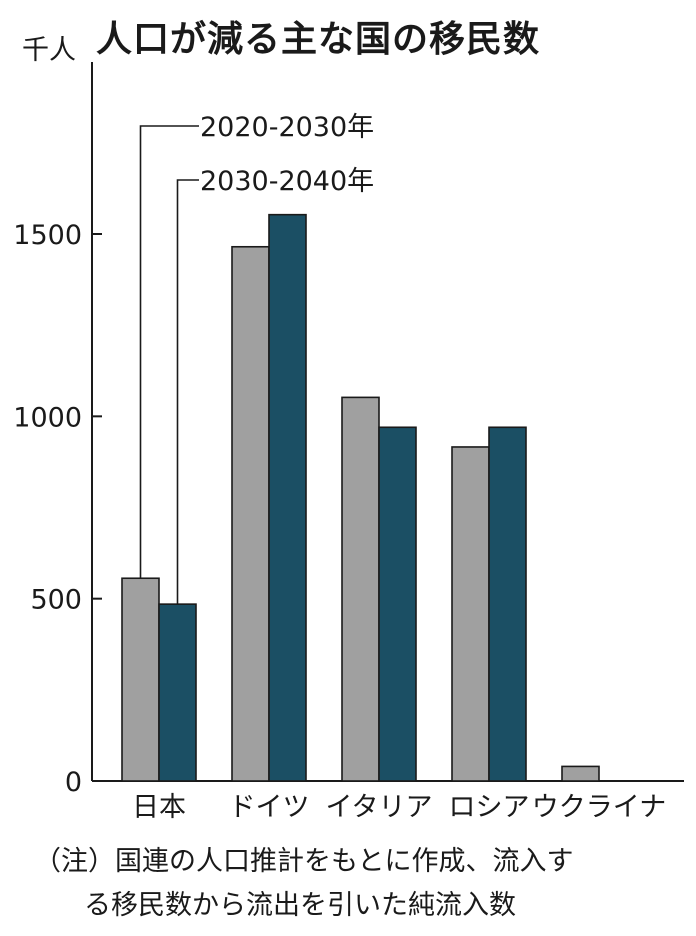 The image size is (696, 936). Describe the element at coordinates (56, 600) in the screenshot. I see `y-tick-label-500: 500` at that location.